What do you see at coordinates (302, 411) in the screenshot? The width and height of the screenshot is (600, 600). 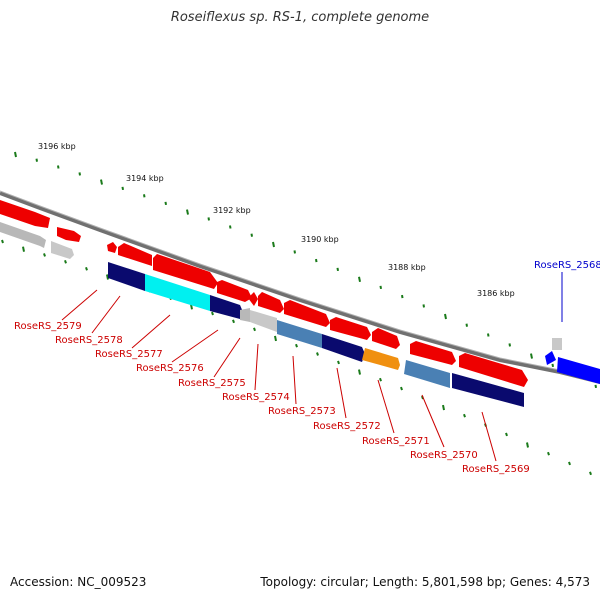 I see `gene-label: RoseRS_2573` at bounding box center [302, 411].